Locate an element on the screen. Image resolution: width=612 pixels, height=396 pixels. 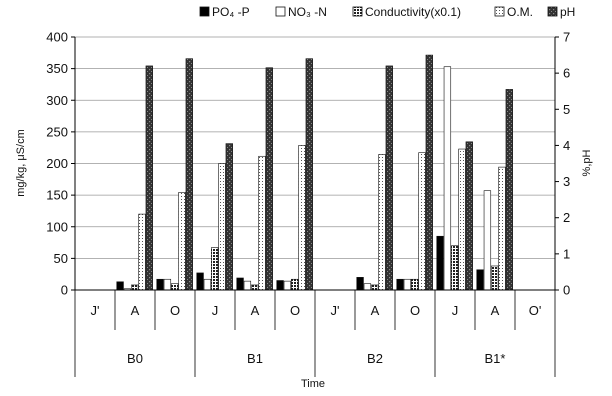
right-axis-ticks: 0 1 2 3 4 5 6 7 is located at coordinates (562, 164).